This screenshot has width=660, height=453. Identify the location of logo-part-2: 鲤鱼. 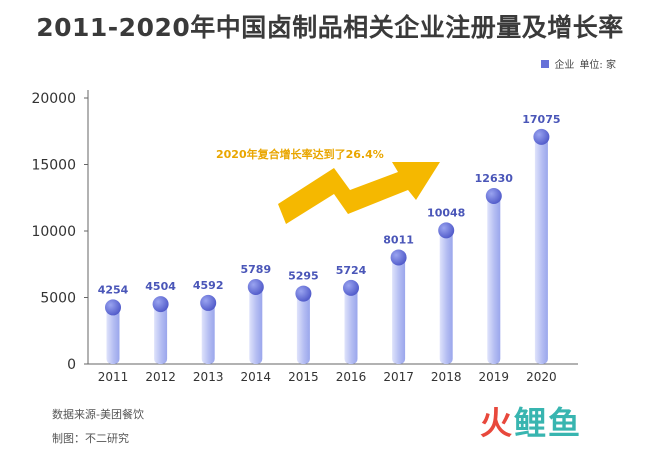
(548, 423).